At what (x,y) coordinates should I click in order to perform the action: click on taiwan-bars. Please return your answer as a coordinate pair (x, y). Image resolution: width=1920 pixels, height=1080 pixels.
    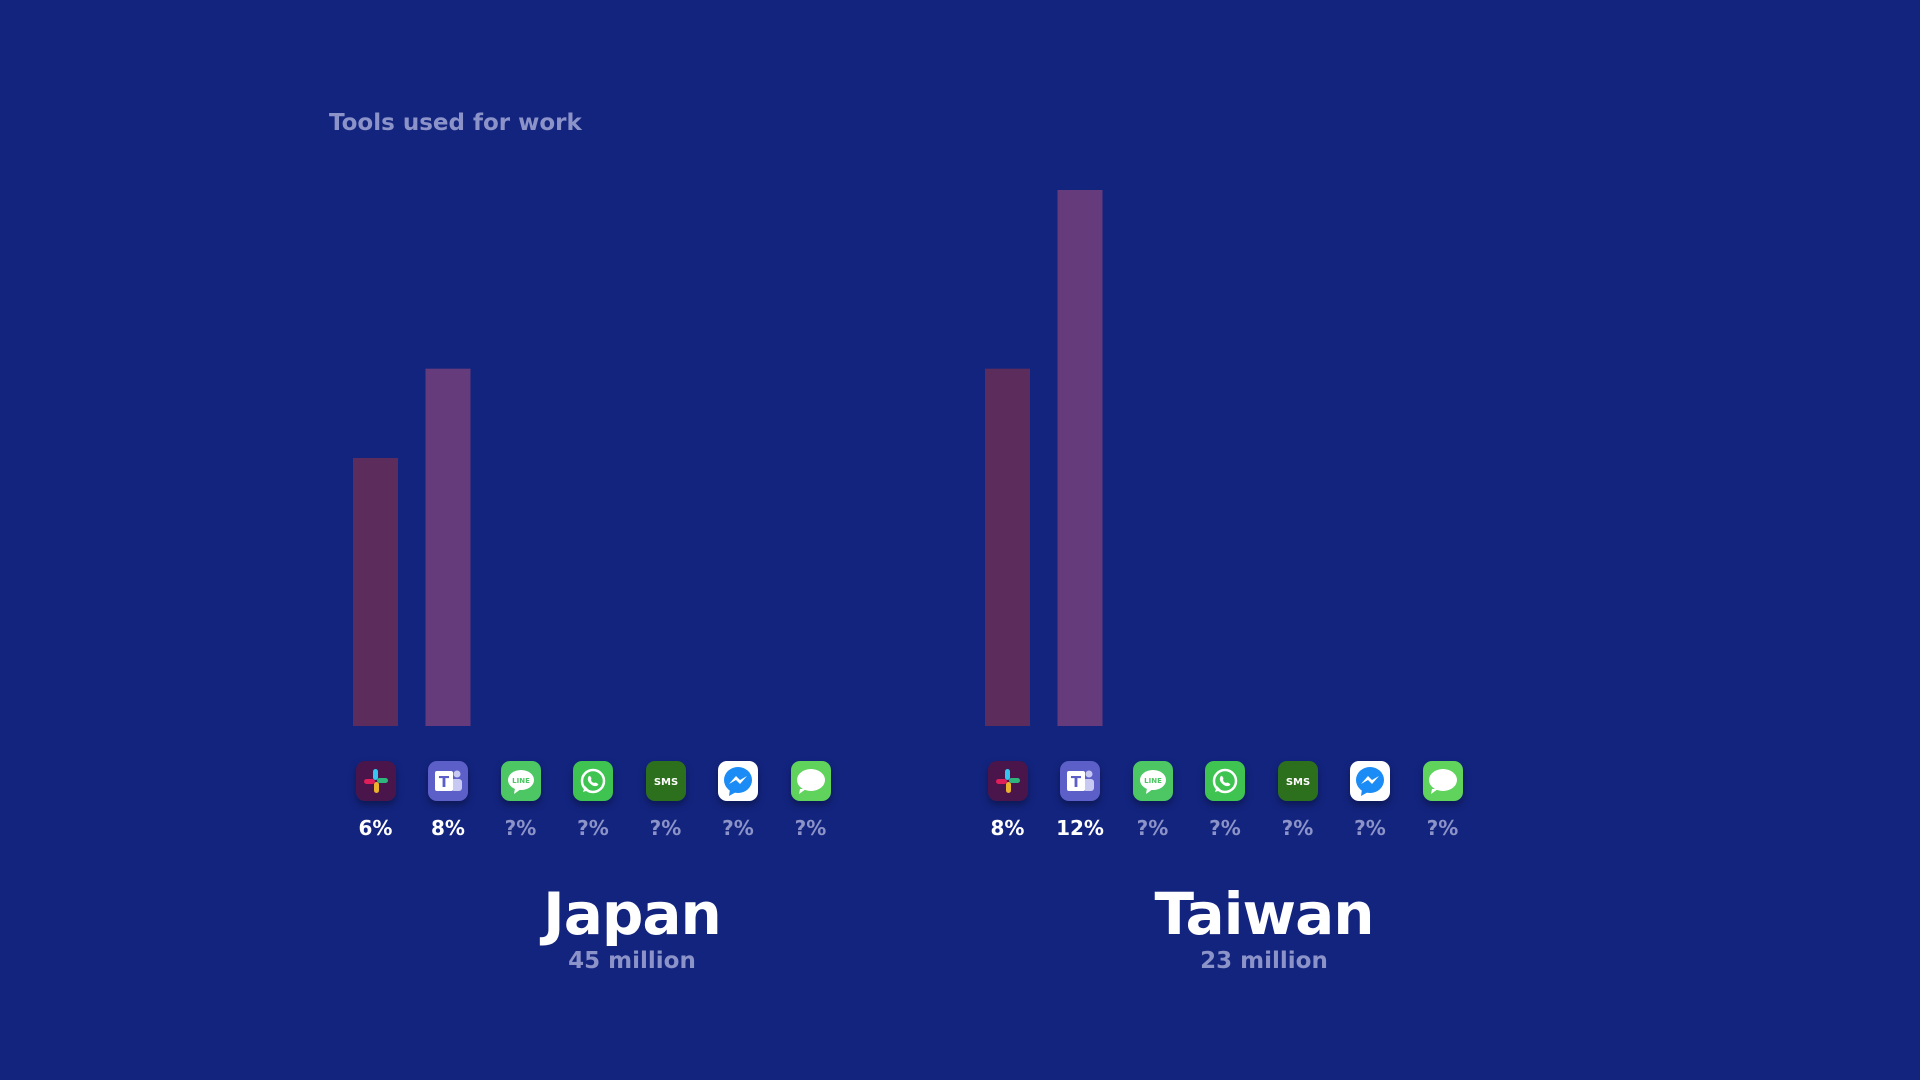
    Looking at the image, I should click on (1044, 458).